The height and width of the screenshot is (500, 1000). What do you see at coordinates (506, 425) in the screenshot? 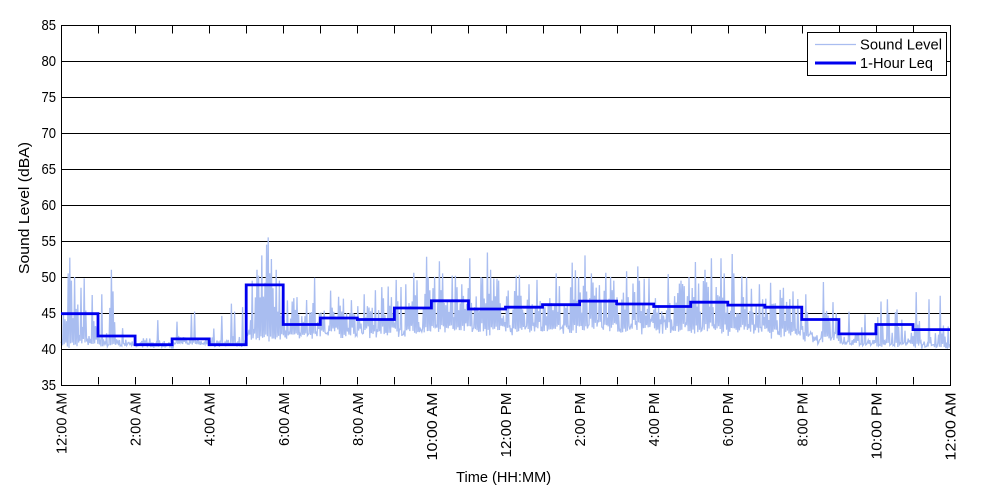
I see `svg-text: 12:00 PM` at bounding box center [506, 425].